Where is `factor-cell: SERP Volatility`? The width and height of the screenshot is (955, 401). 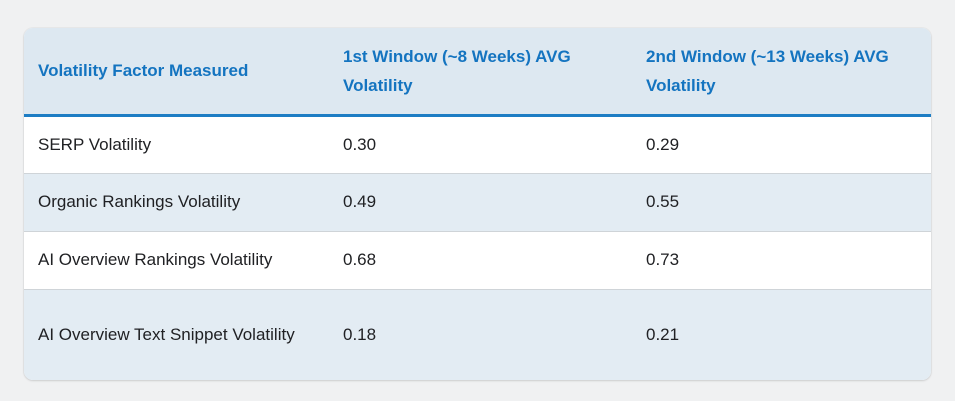
factor-cell: SERP Volatility is located at coordinates (176, 144).